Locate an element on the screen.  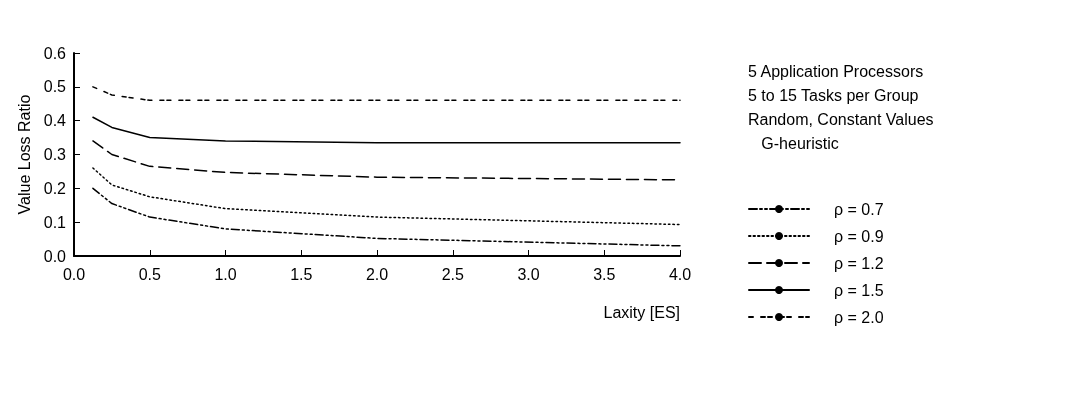
x-tick-label: 2.5 is located at coordinates (452, 274).